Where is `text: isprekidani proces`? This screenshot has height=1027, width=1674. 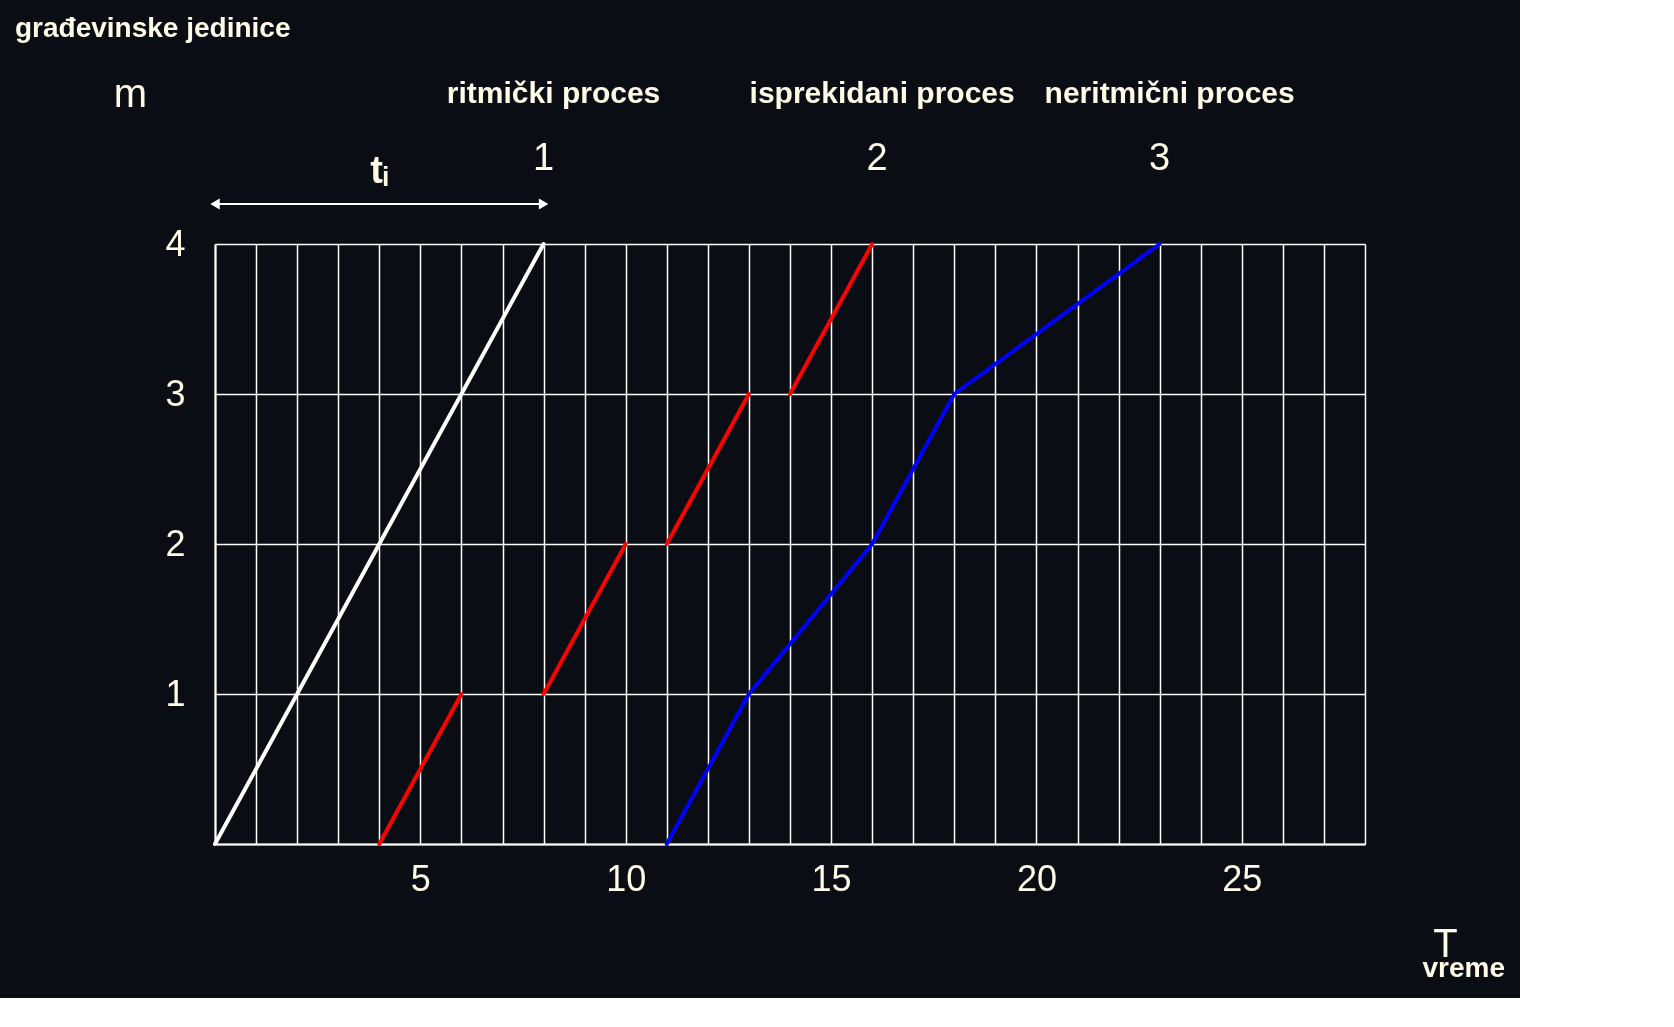
text: isprekidani proces is located at coordinates (882, 92).